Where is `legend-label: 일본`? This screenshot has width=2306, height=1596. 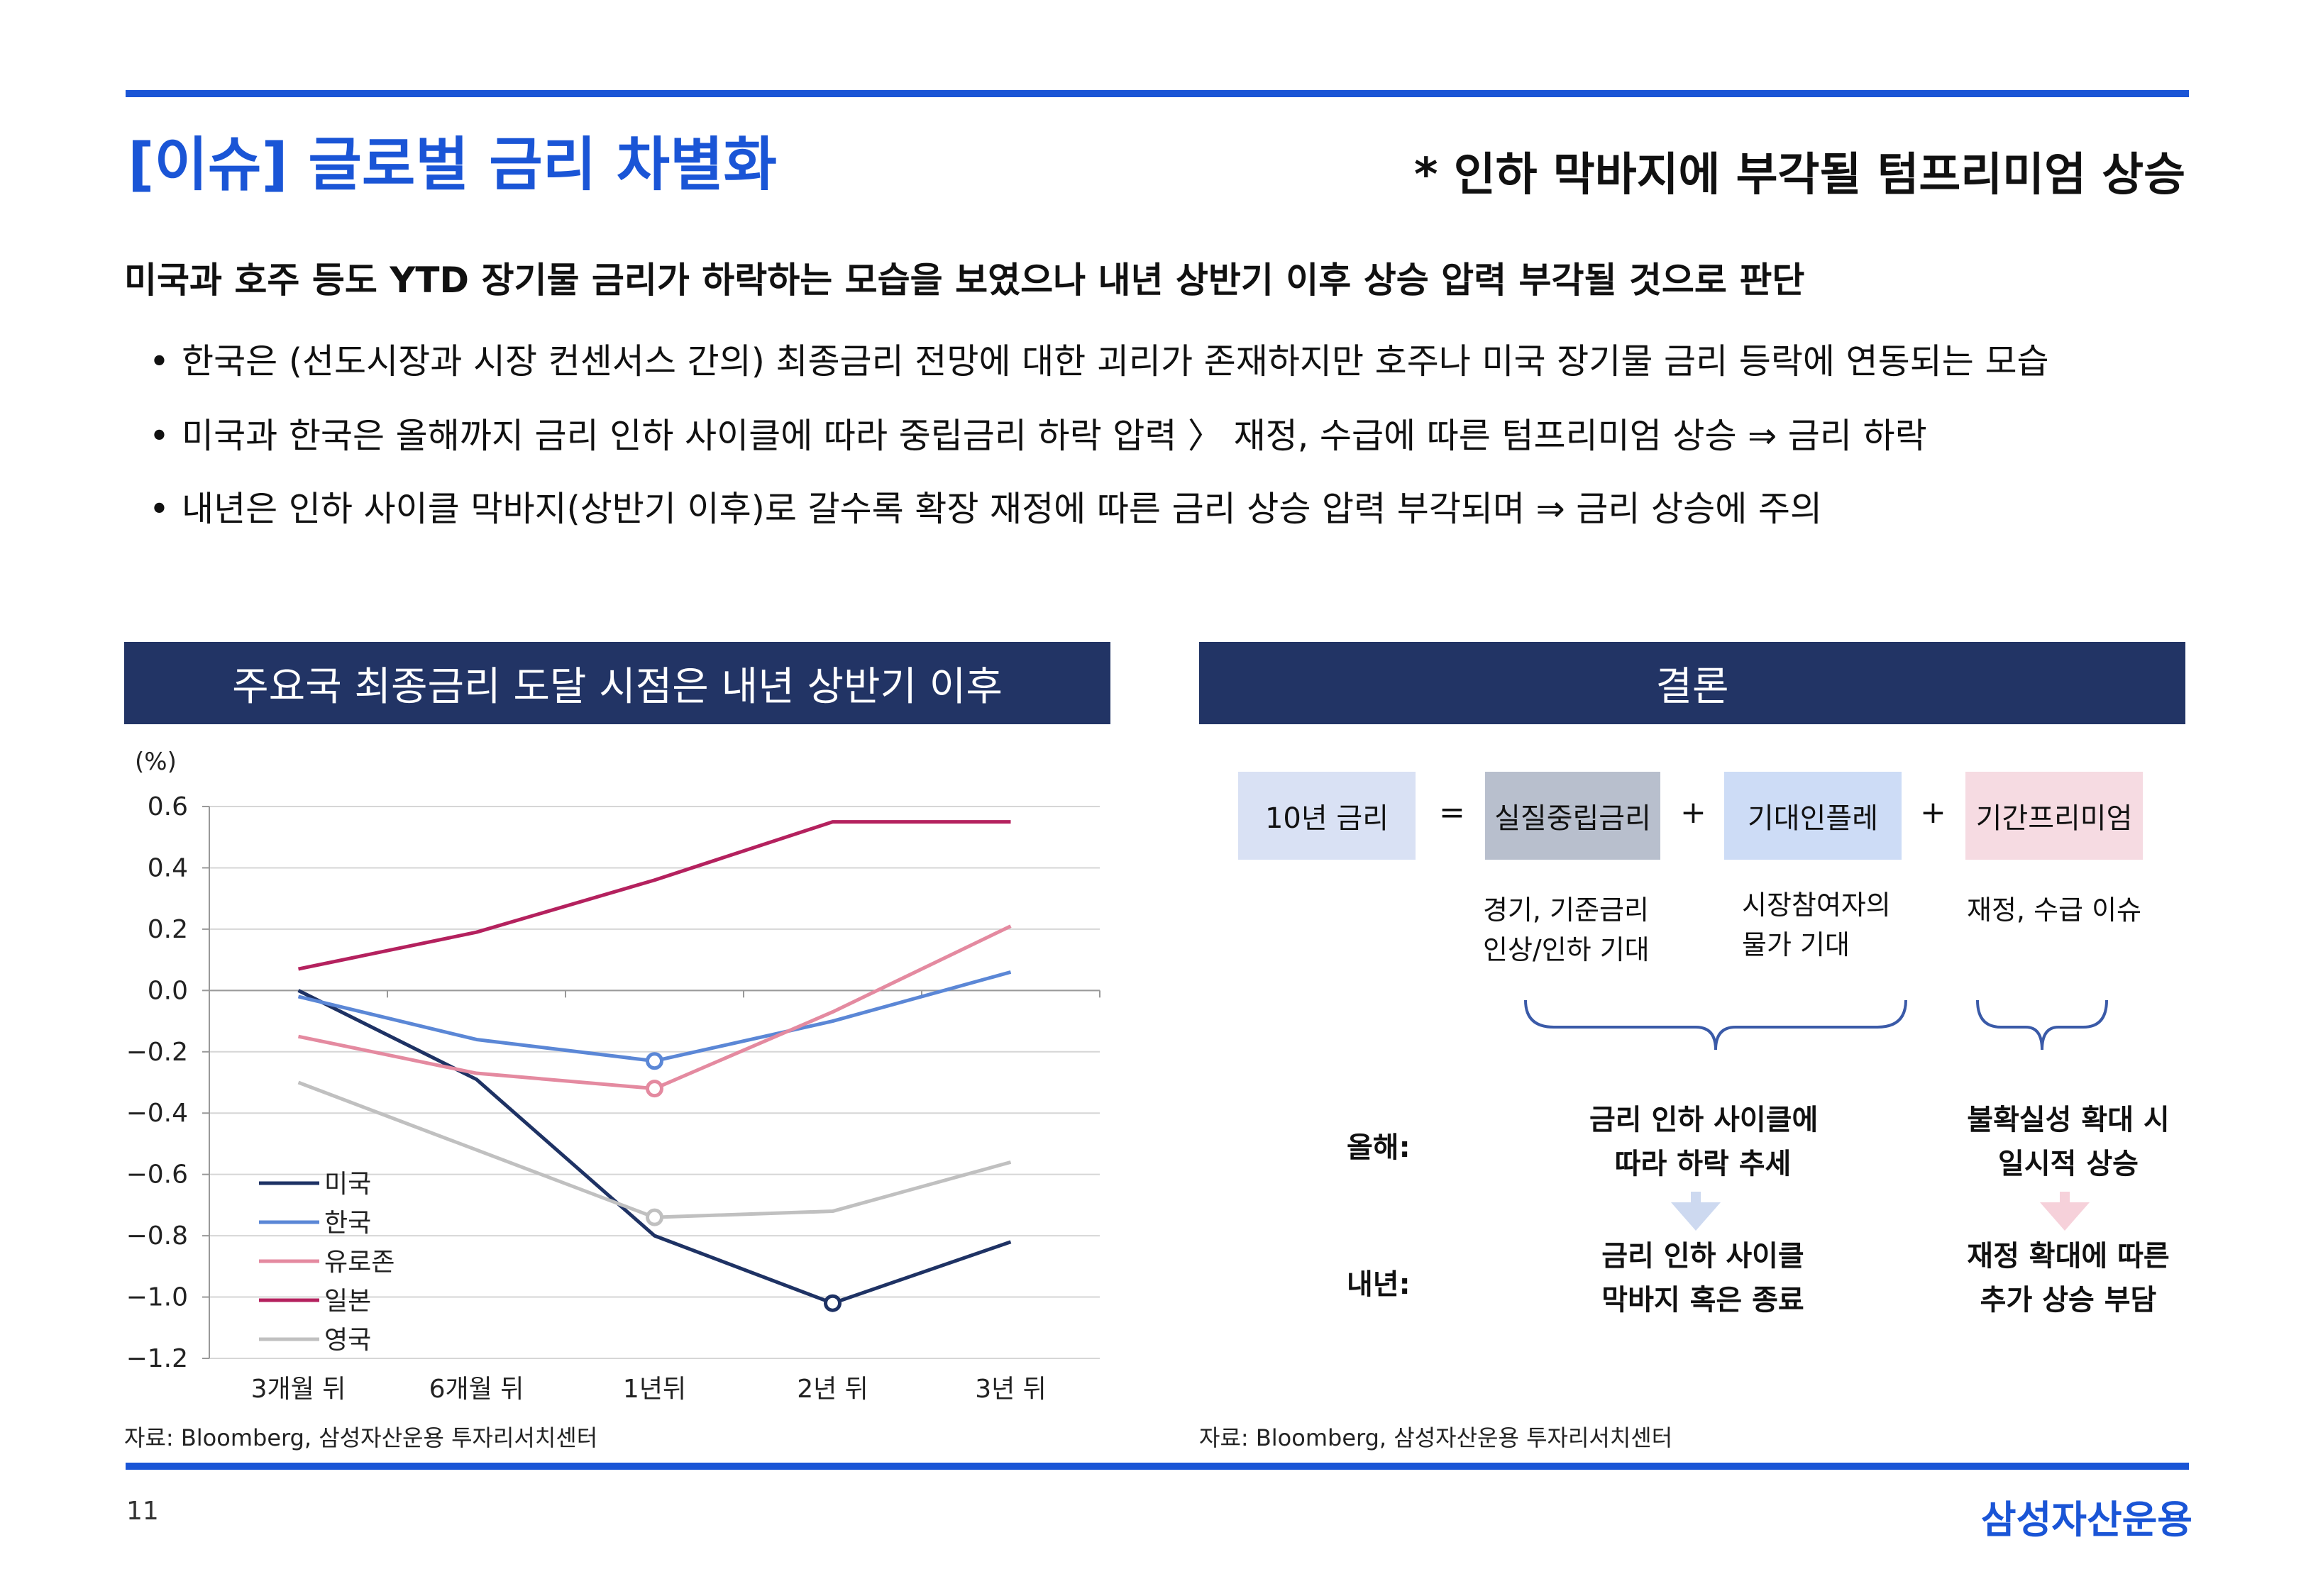 legend-label: 일본 is located at coordinates (347, 1302).